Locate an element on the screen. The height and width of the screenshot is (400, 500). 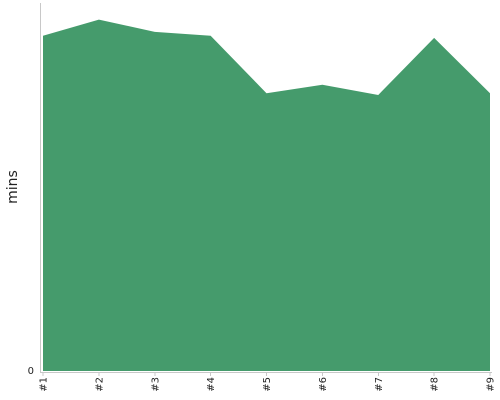
x-tick-label: #3 is located at coordinates (155, 384).